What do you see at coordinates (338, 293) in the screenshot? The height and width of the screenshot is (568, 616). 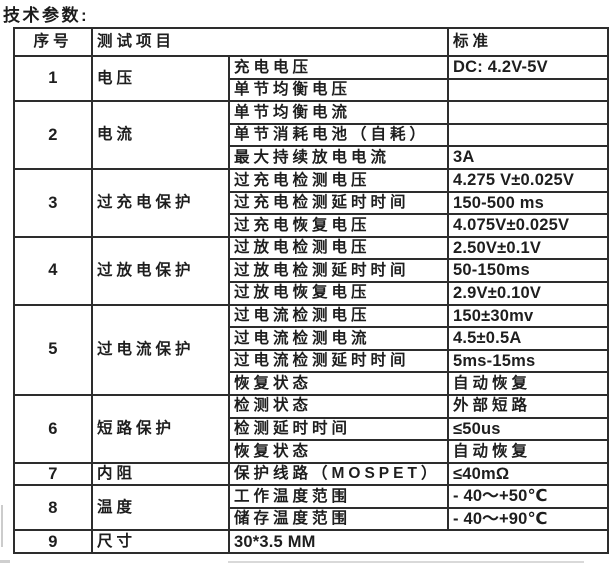 I see `item-cell: 过放电恢复电压` at bounding box center [338, 293].